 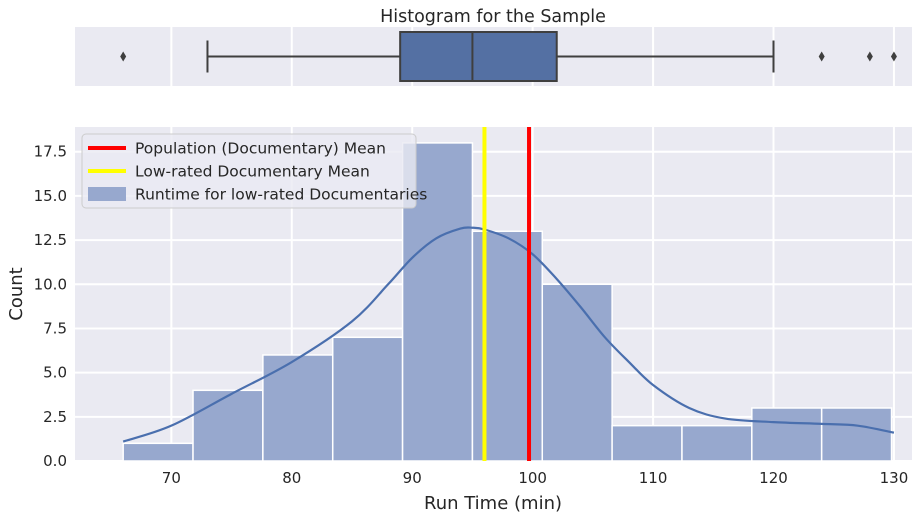 I want to click on x-tick-label: 70, so click(x=171, y=478).